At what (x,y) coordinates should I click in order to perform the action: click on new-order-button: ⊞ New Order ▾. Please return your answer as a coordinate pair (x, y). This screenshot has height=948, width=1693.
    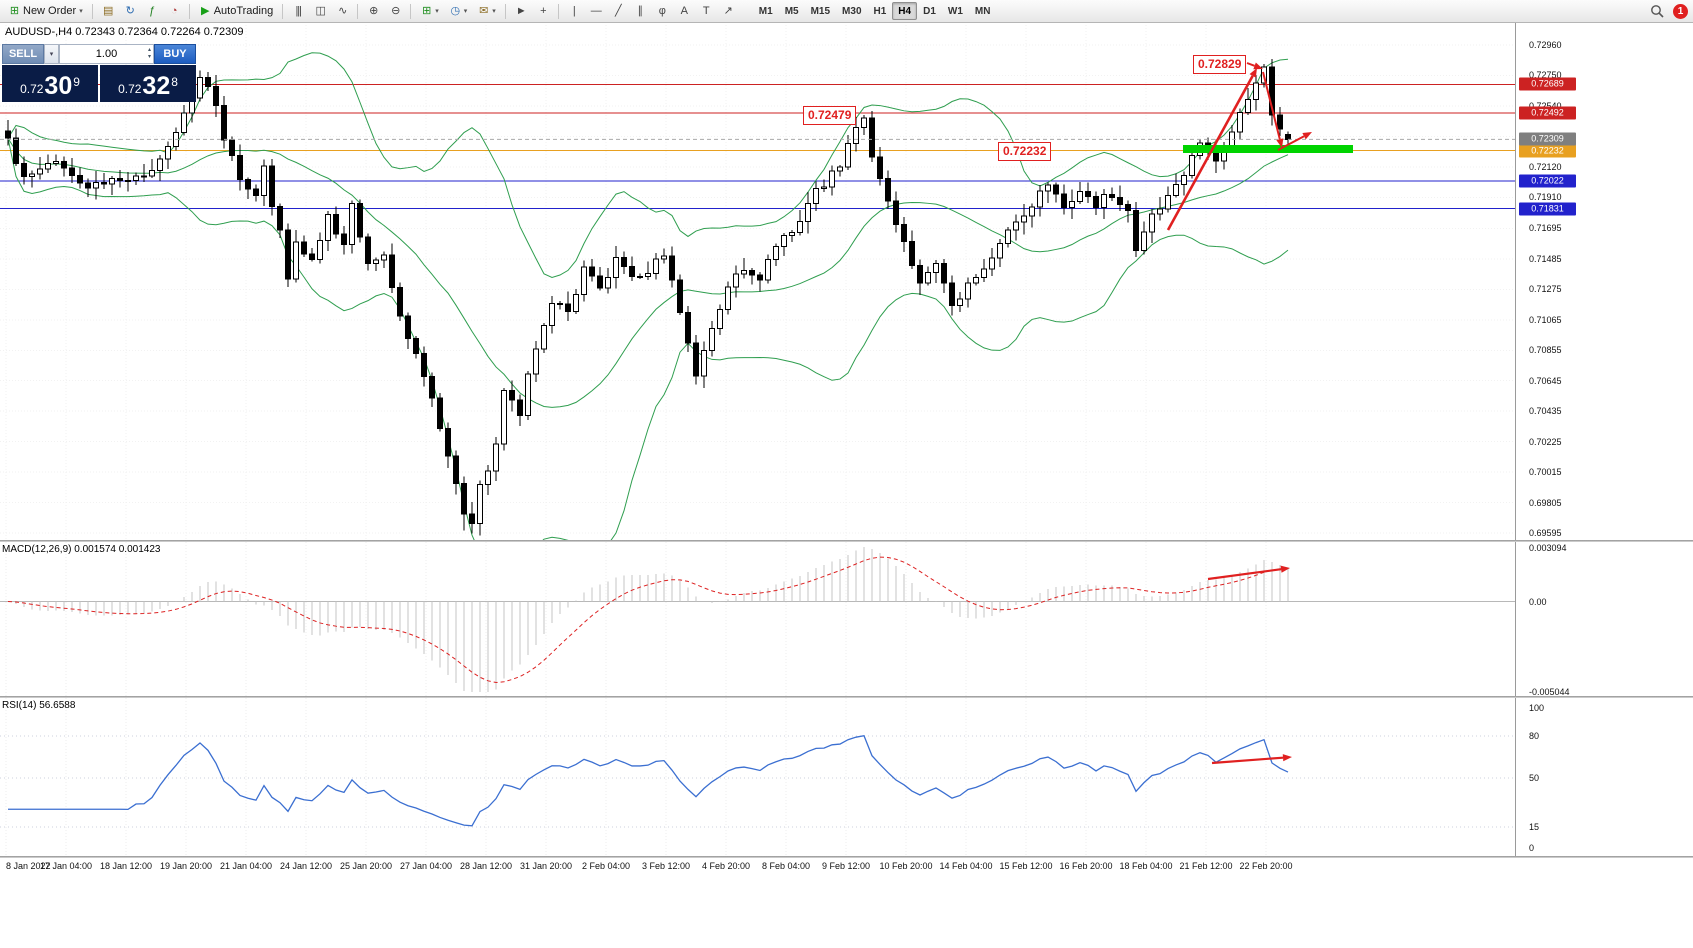
    Looking at the image, I should click on (45, 11).